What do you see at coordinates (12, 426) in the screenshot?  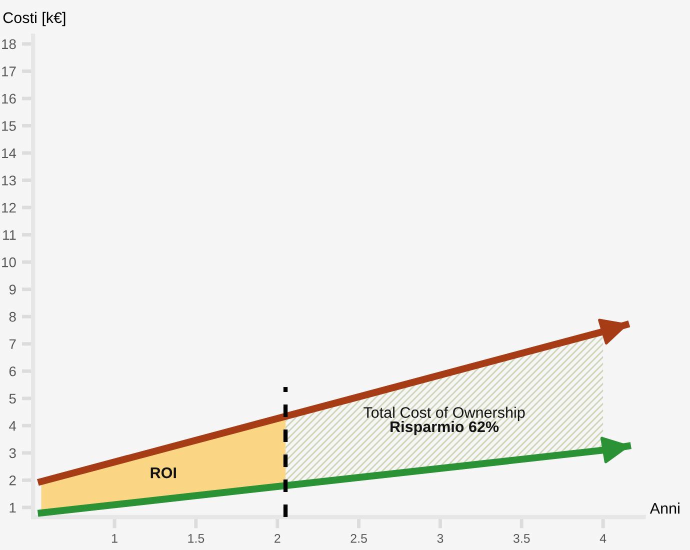 I see `y-tick-label: 4` at bounding box center [12, 426].